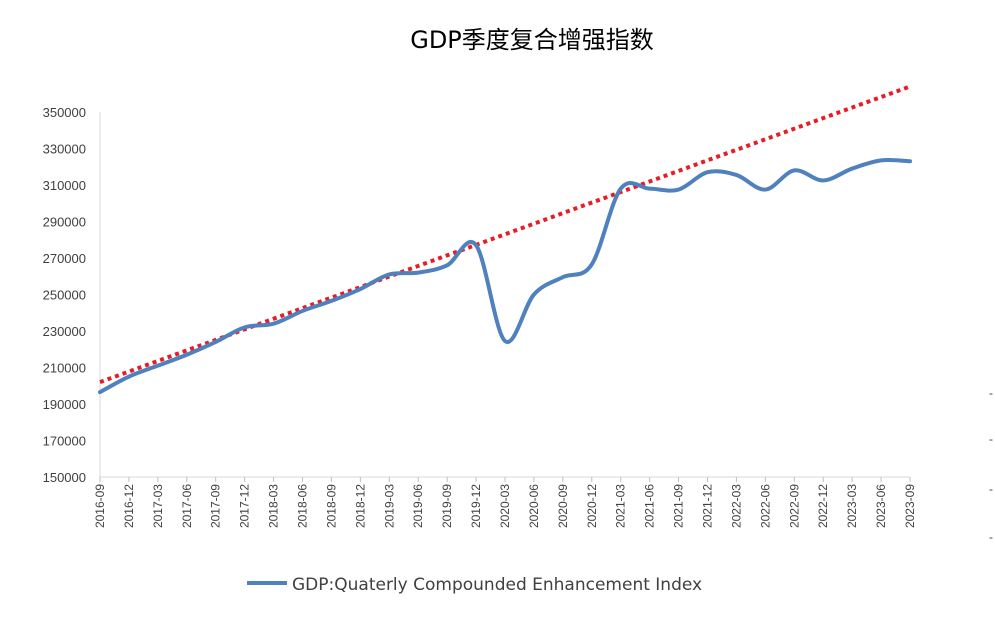  I want to click on x-tick-label: 2018-09, so click(331, 506).